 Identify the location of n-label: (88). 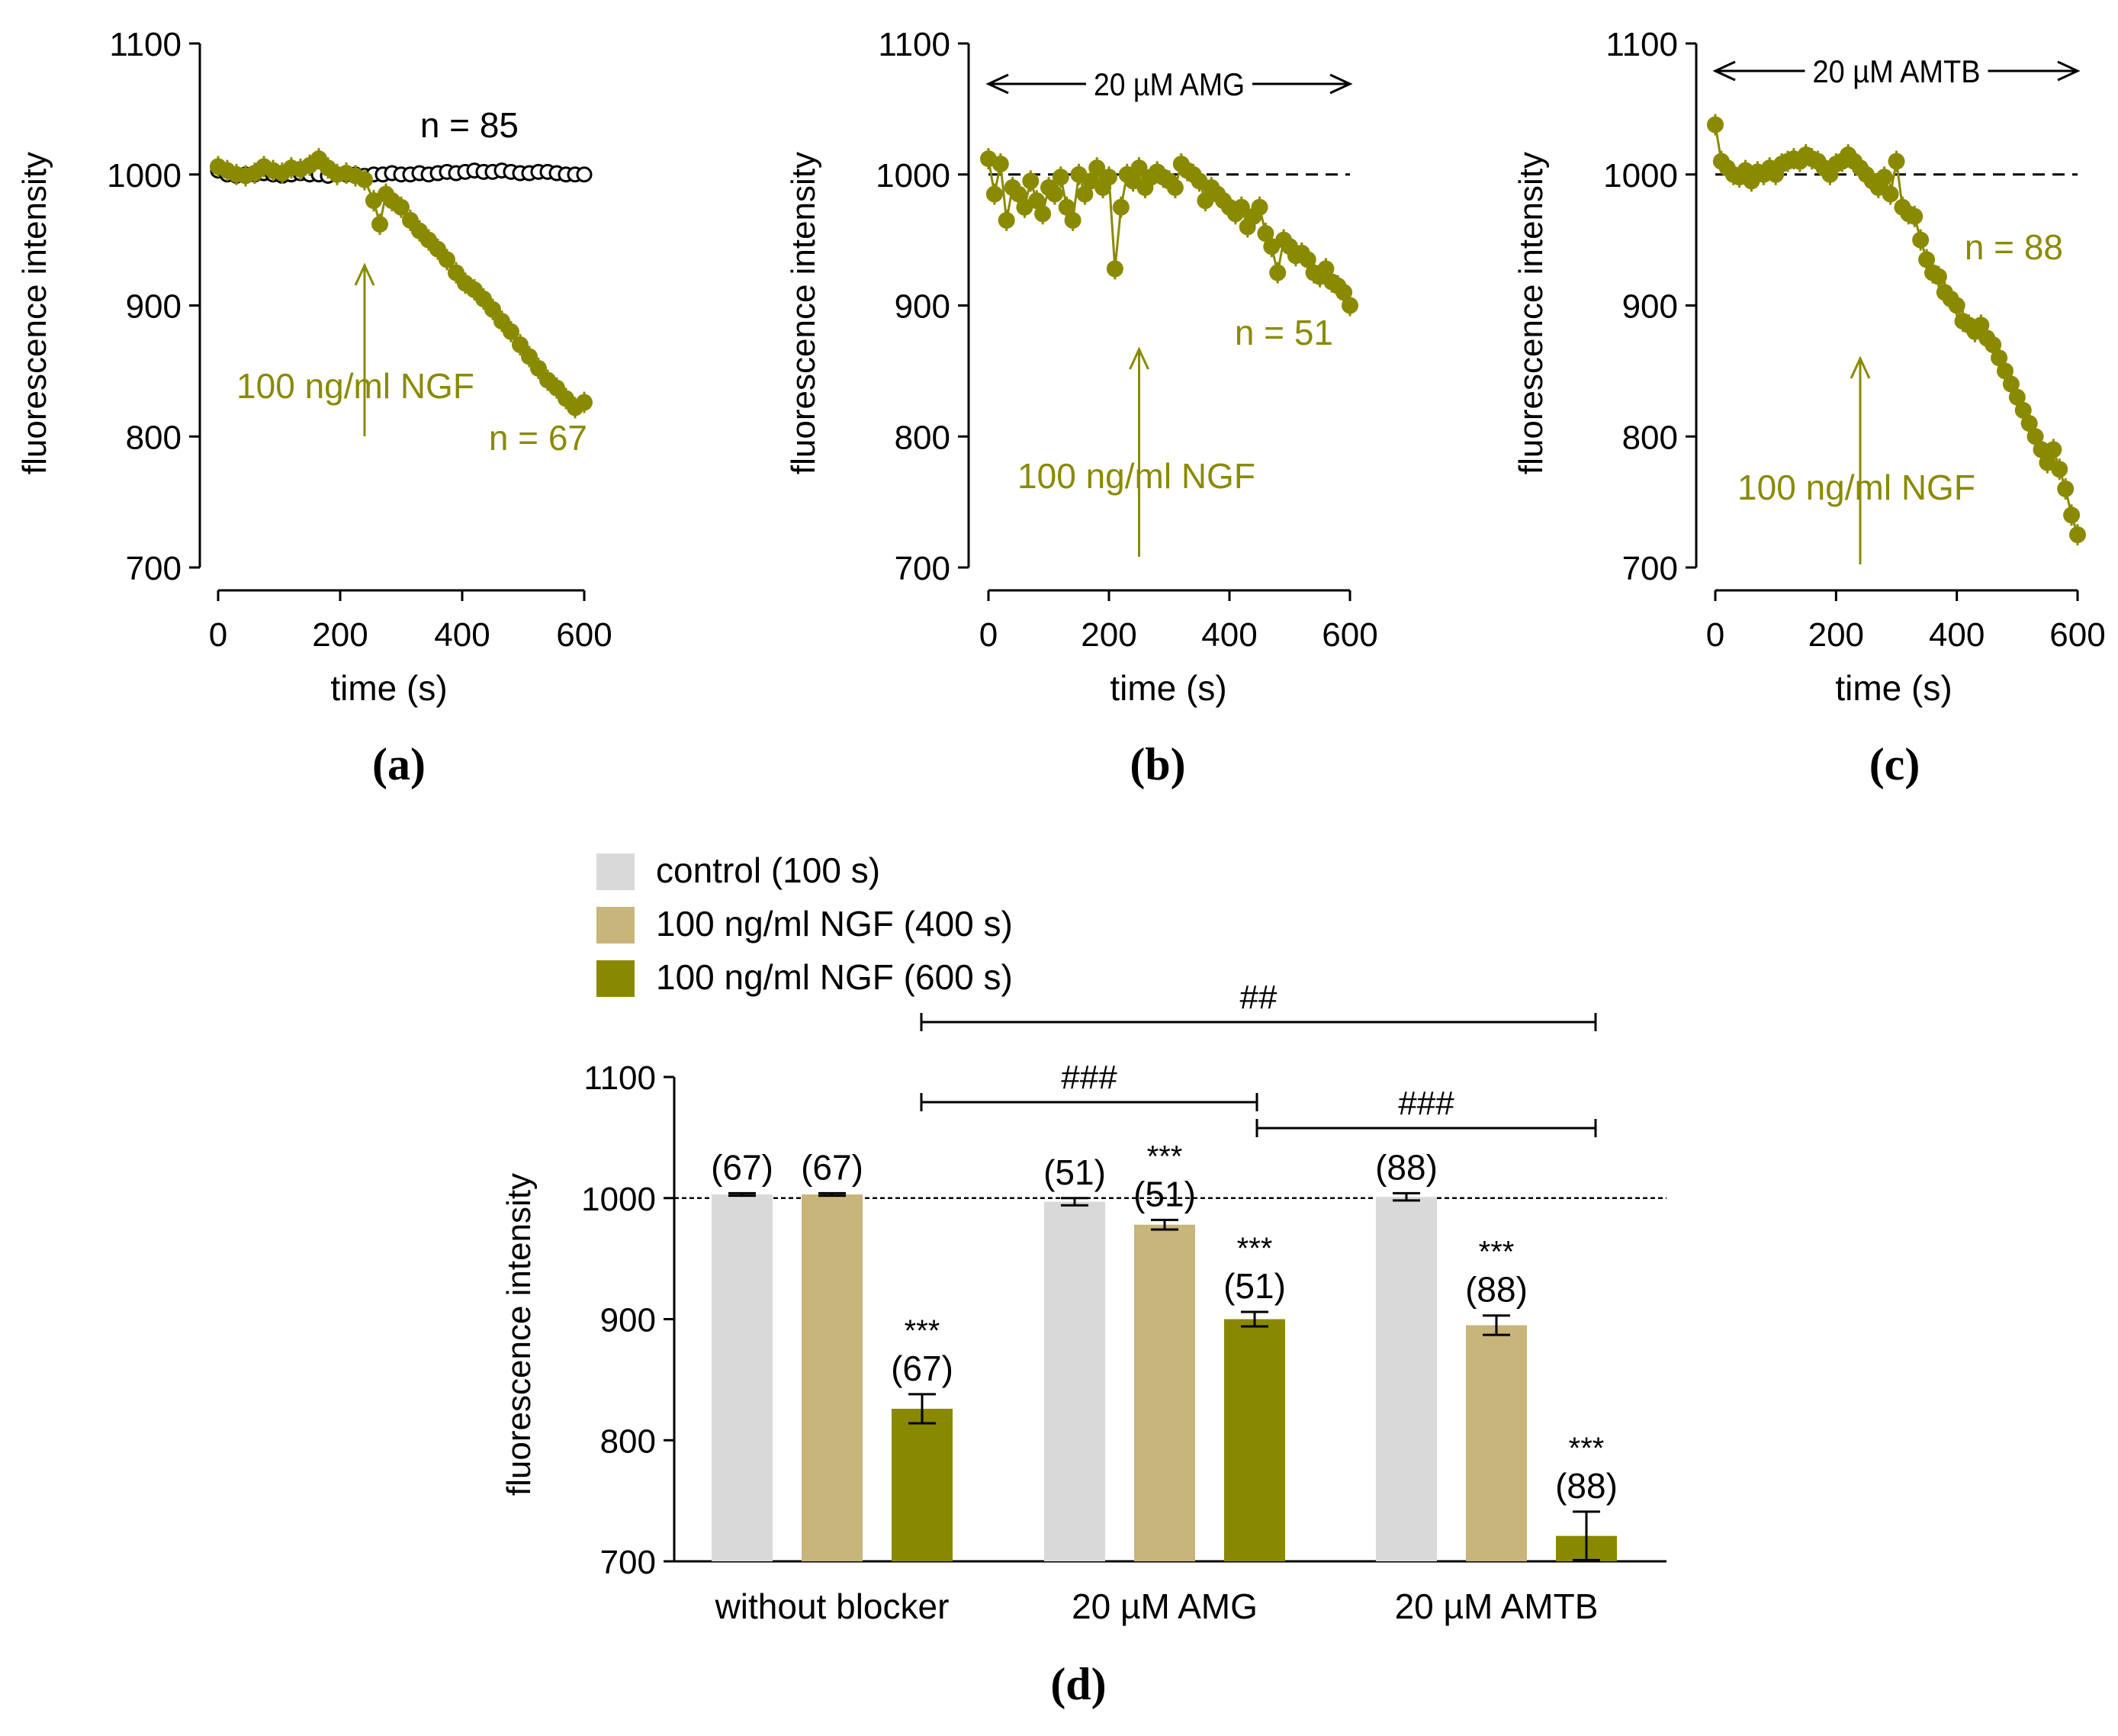
(1586, 1486).